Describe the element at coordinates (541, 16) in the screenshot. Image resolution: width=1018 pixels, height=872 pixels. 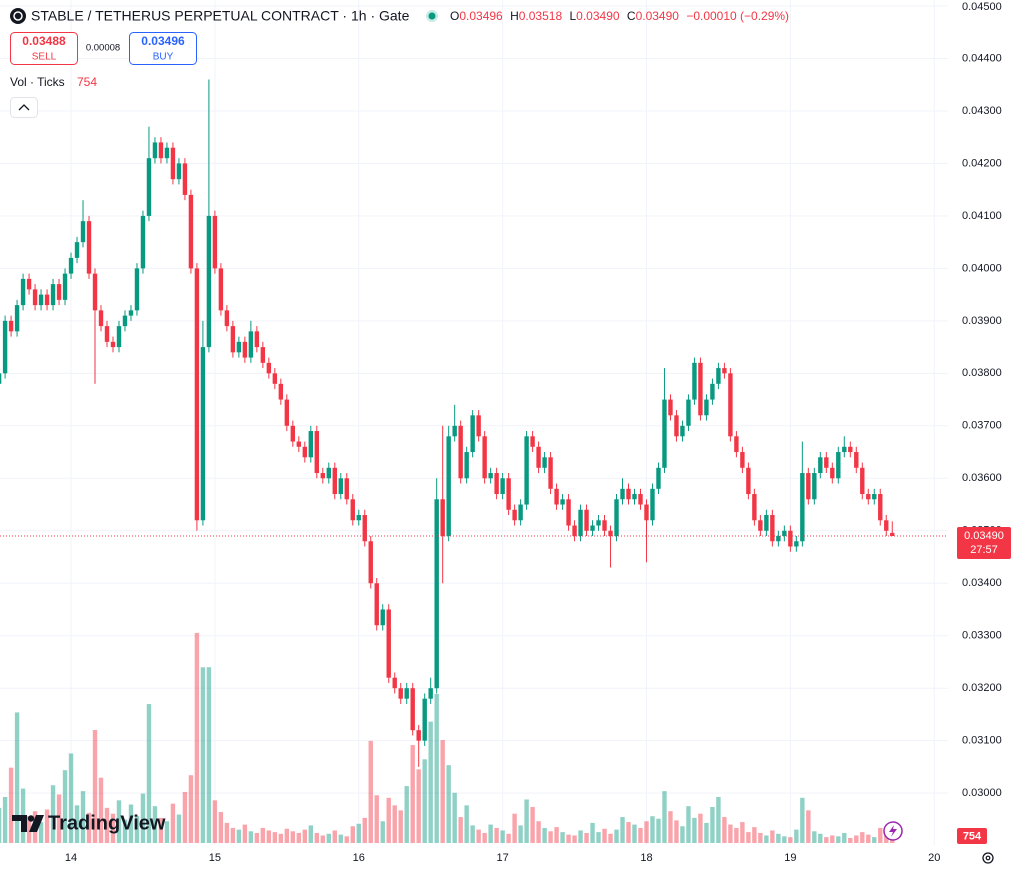
I see `ohlc-value: 0.03518` at that location.